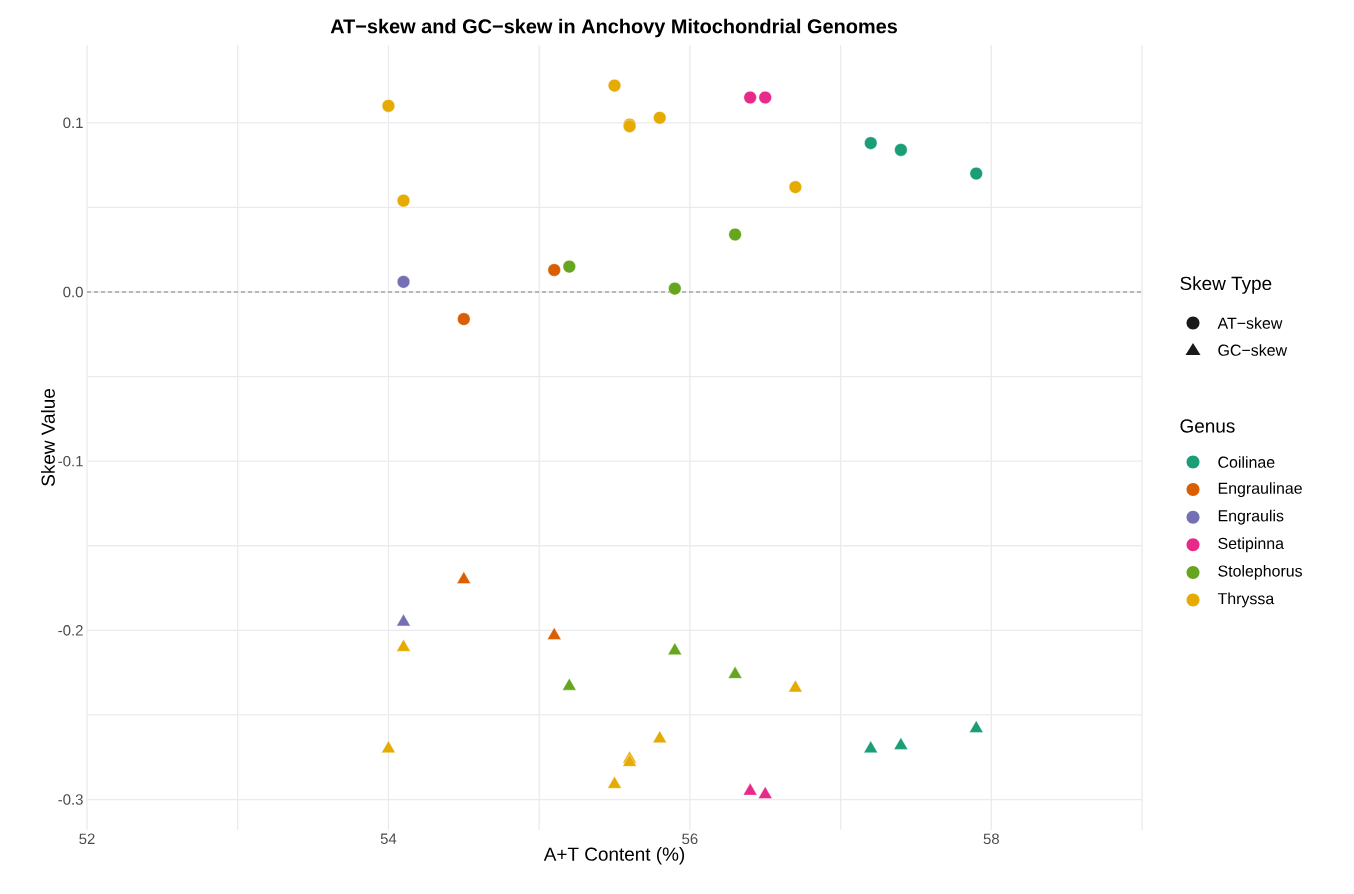 This screenshot has height=894, width=1354. Describe the element at coordinates (1253, 350) in the screenshot. I see `text: GC−skew` at that location.